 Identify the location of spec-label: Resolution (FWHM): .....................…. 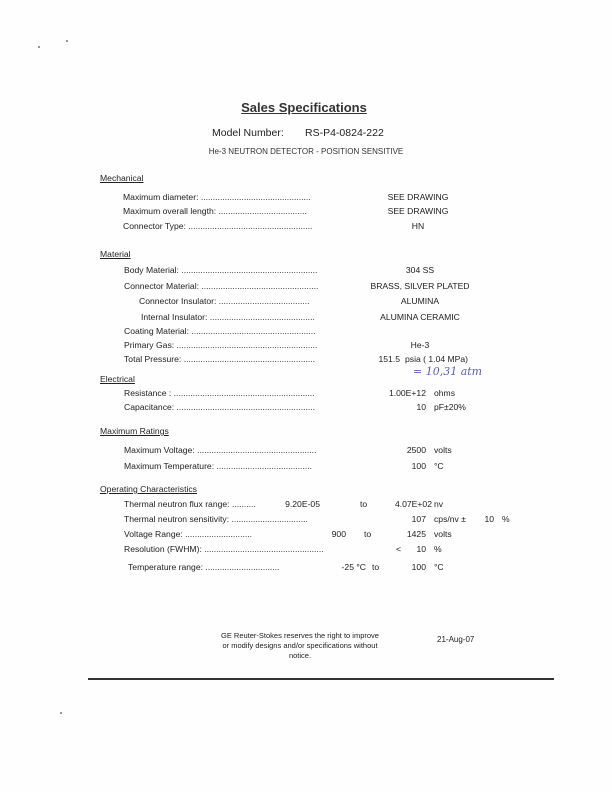
(224, 549).